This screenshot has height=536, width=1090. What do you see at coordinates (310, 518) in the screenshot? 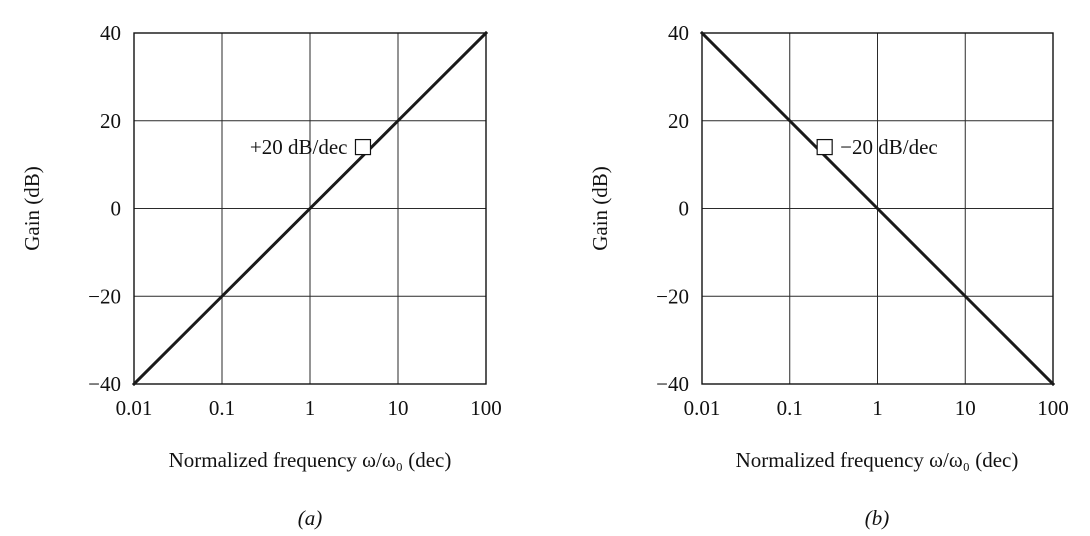
I see `panel-label: (a)` at bounding box center [310, 518].